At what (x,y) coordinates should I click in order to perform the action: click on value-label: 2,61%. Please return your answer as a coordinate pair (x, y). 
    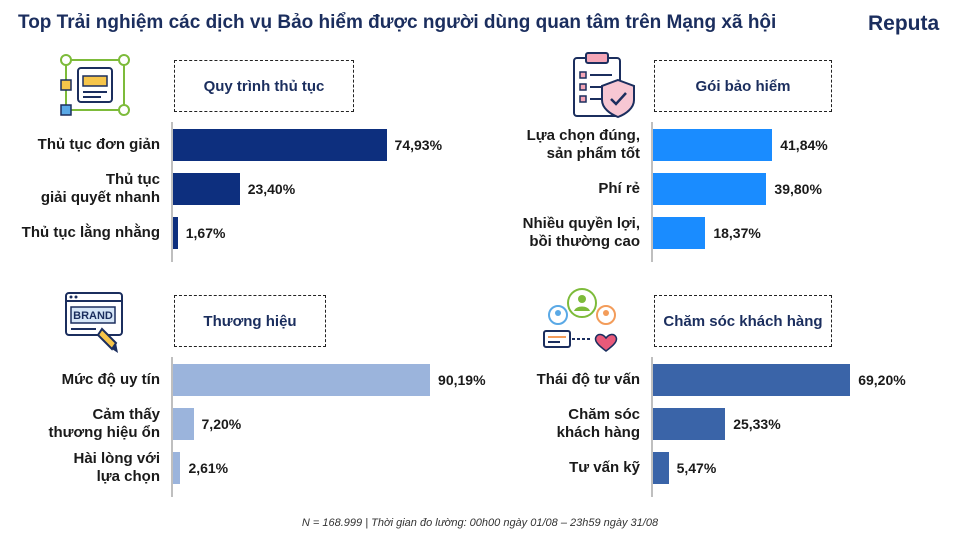
    Looking at the image, I should click on (208, 468).